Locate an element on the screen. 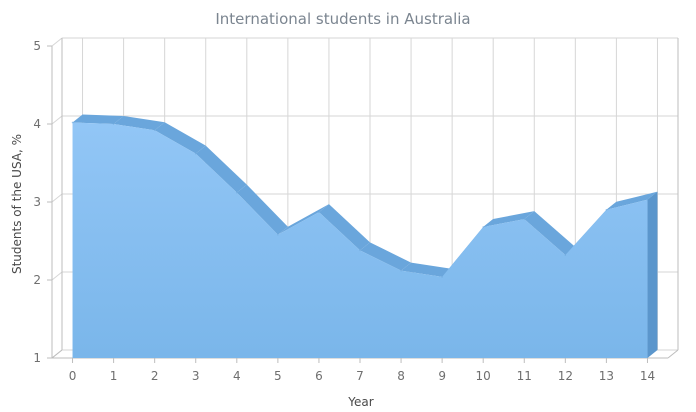 This screenshot has width=696, height=412. x-tick-label: 13 is located at coordinates (606, 376).